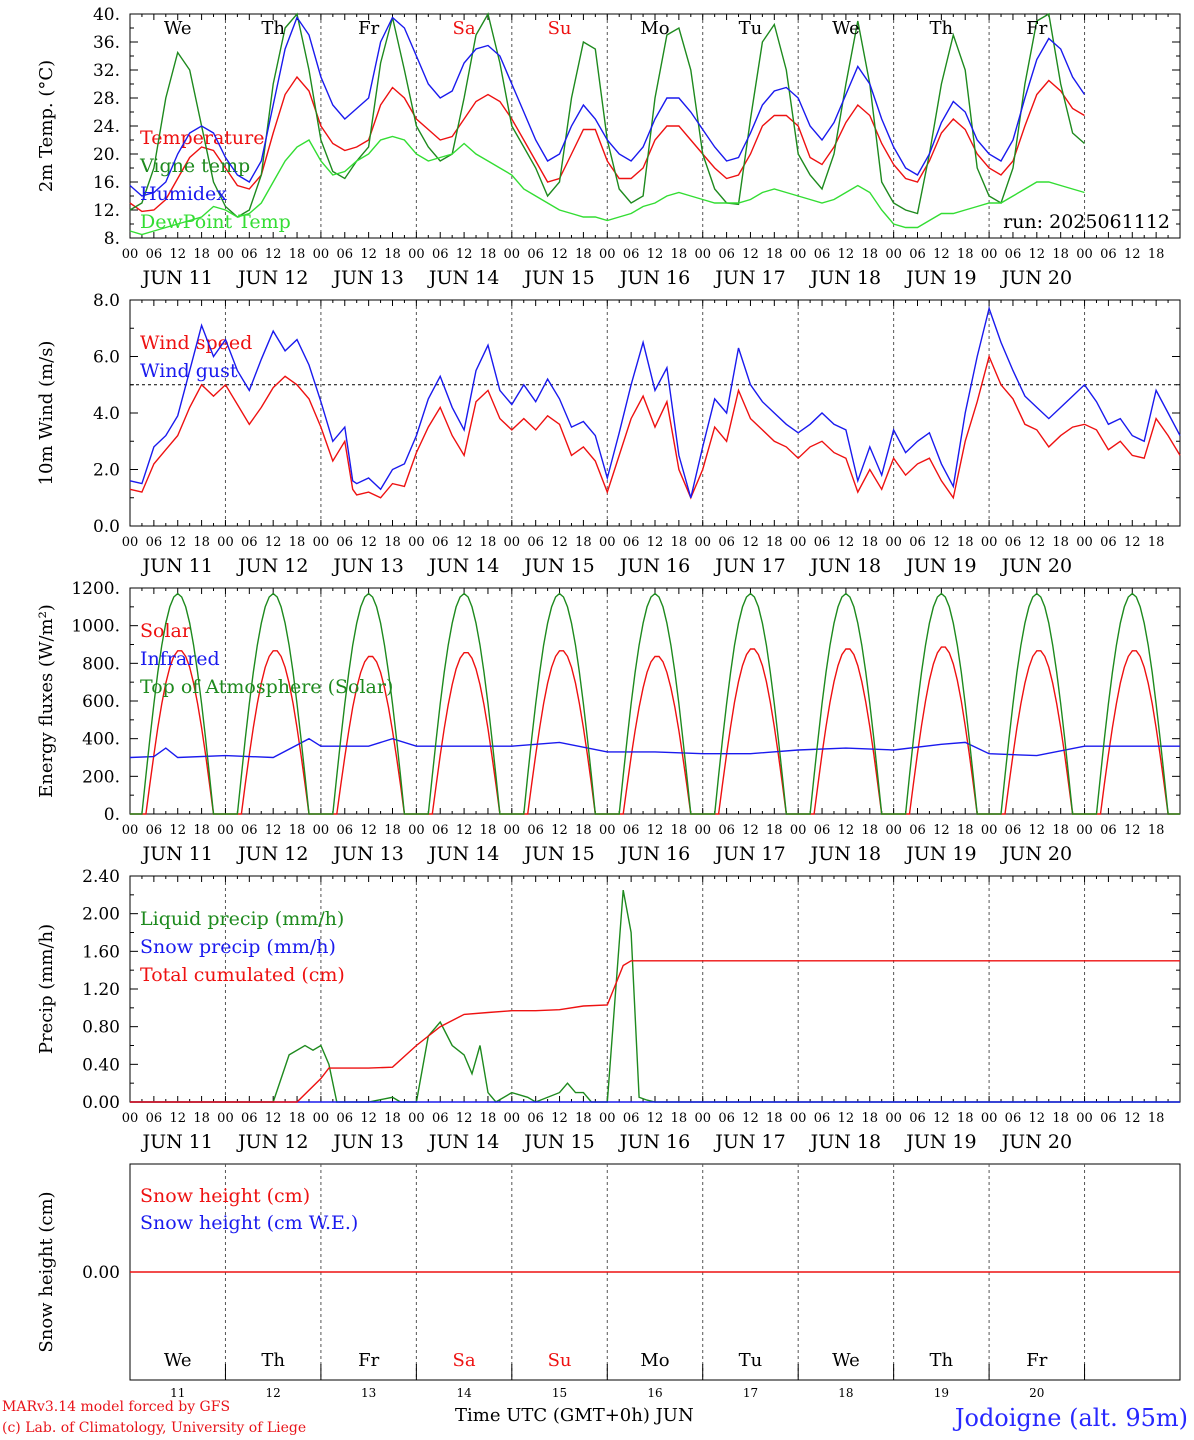  What do you see at coordinates (106, 43) in the screenshot?
I see `y-tick-label: 36.` at bounding box center [106, 43].